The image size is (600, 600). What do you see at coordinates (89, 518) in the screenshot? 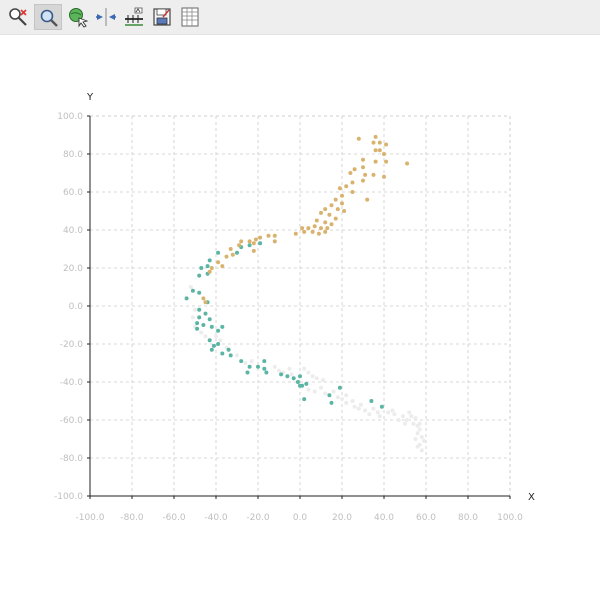
I see `x-tick-label: -100.0` at bounding box center [89, 518].